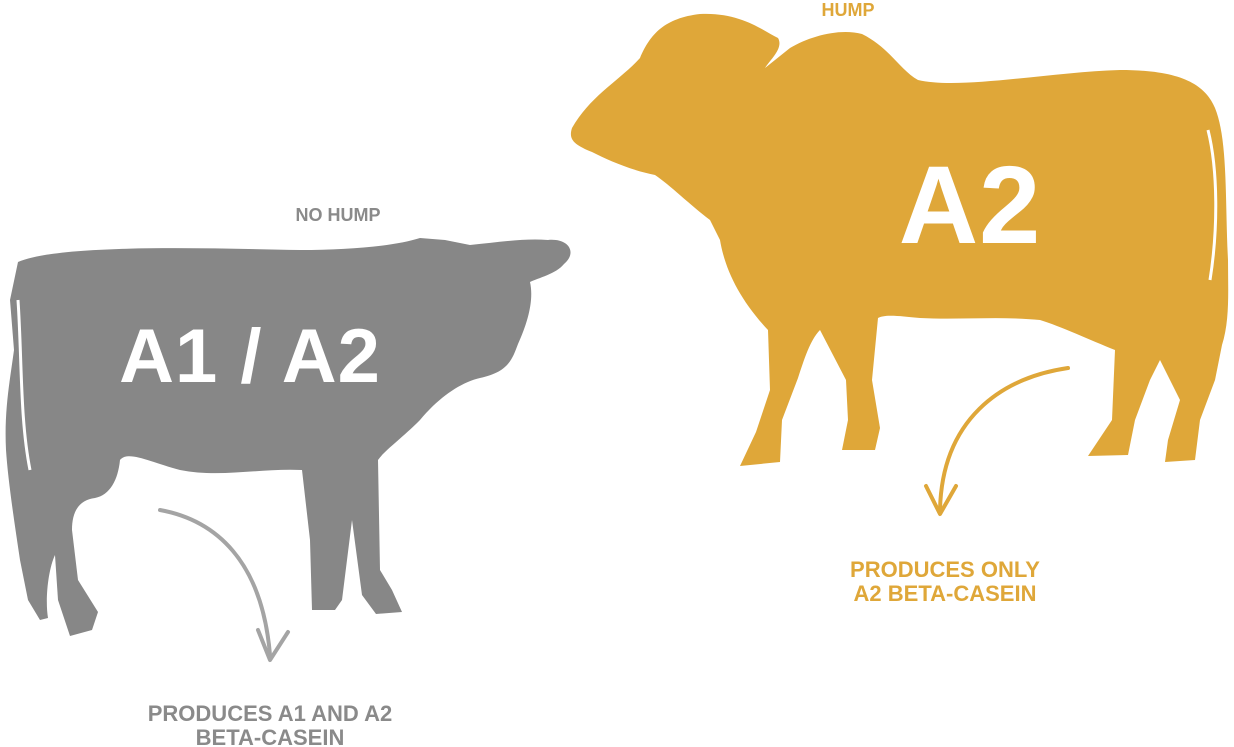 This screenshot has width=1234, height=747. Describe the element at coordinates (848, 10) in the screenshot. I see `hump-label: HUMP` at that location.